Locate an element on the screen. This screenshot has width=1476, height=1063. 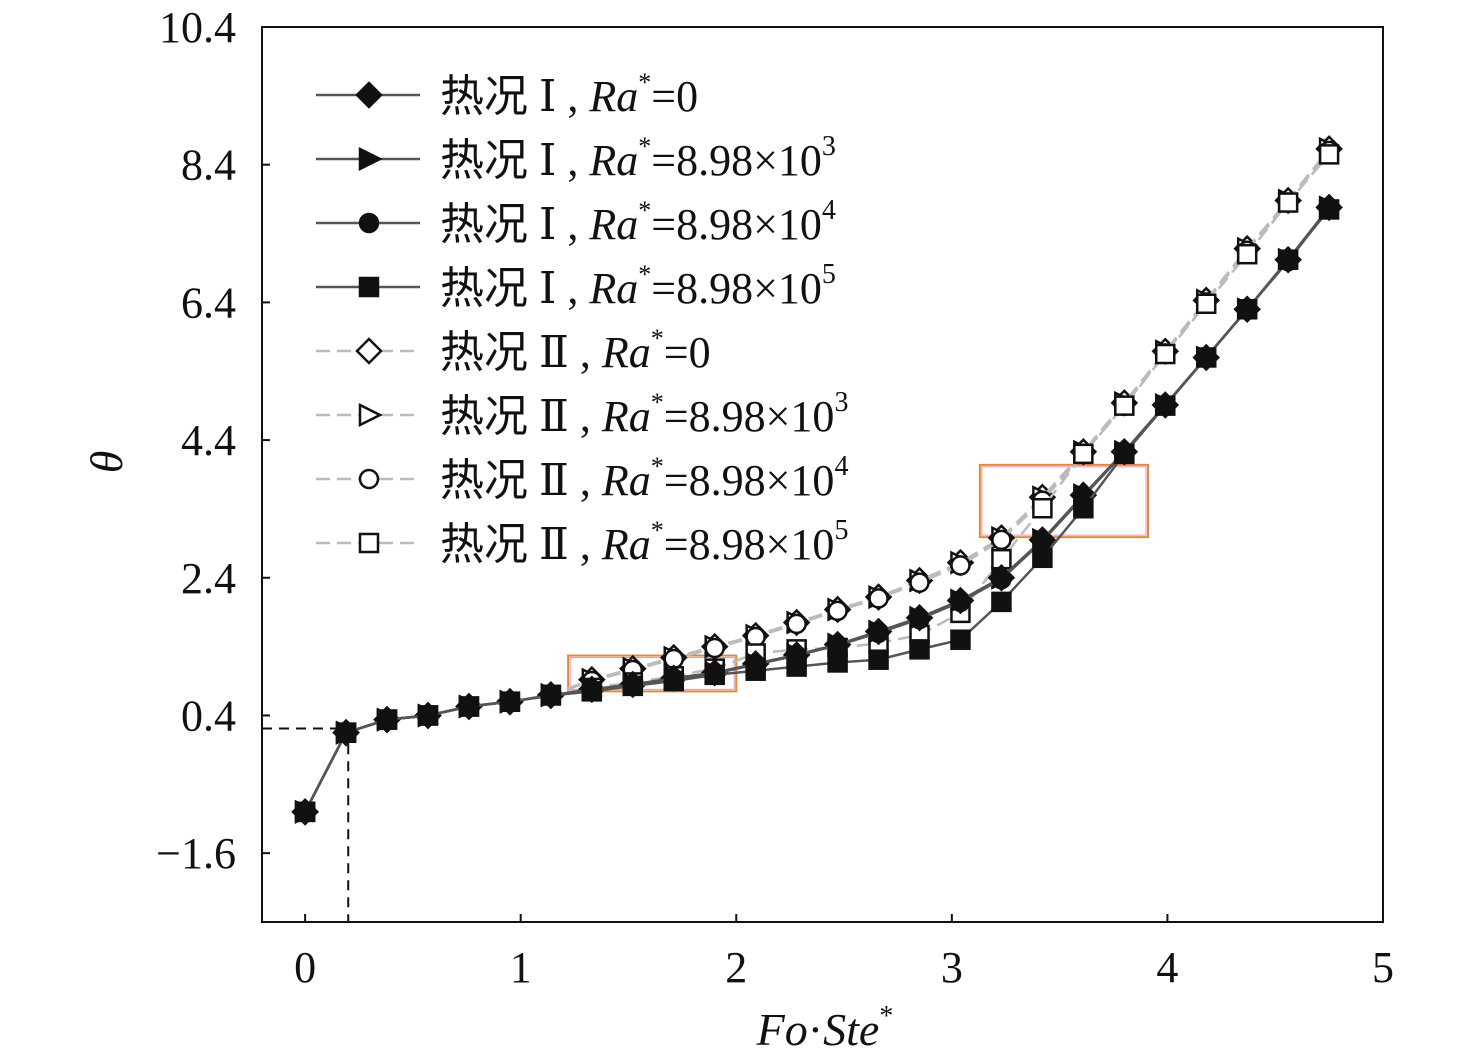
legend-entry: 热况 Ⅱ , Ra*=8.98×105 is located at coordinates (582, 542).